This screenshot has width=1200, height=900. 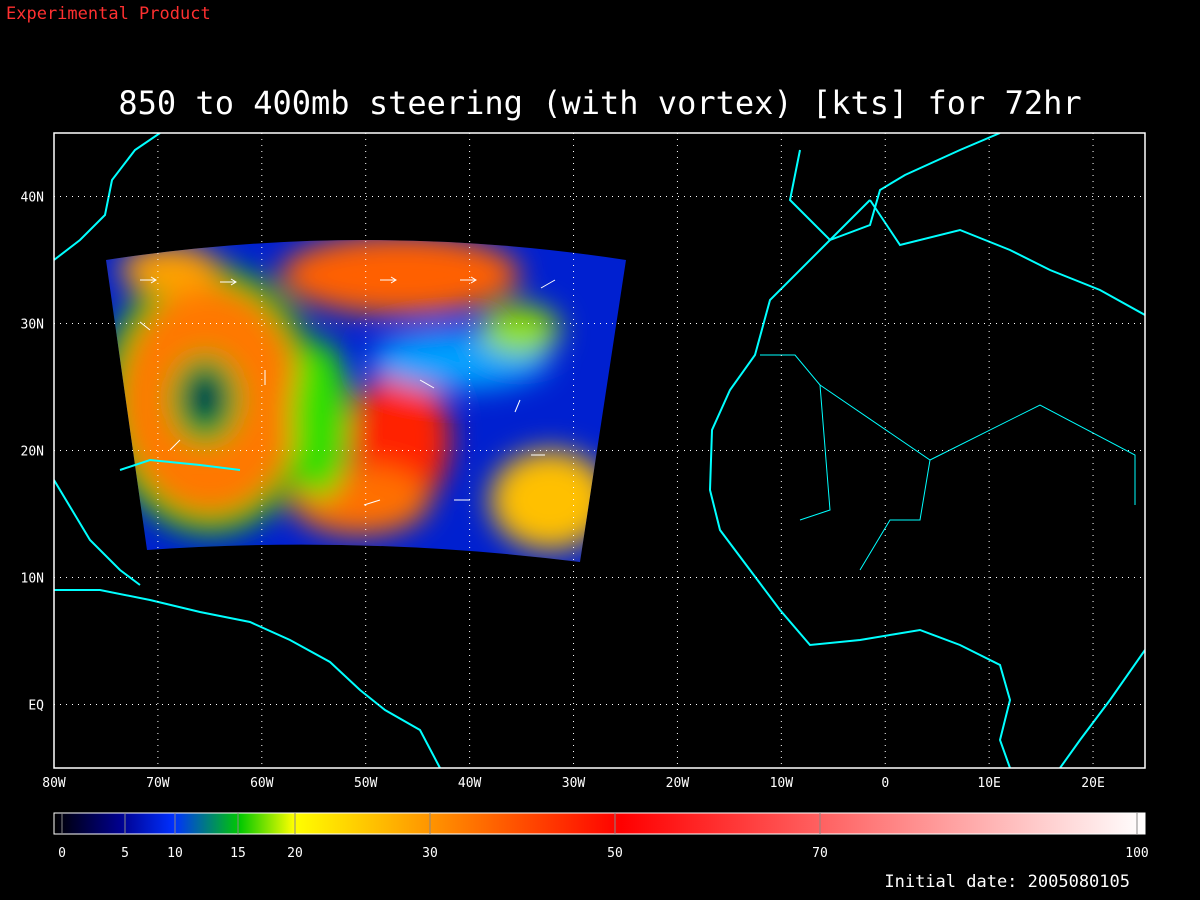 What do you see at coordinates (988, 783) in the screenshot?
I see `x-tick-label: 10E` at bounding box center [988, 783].